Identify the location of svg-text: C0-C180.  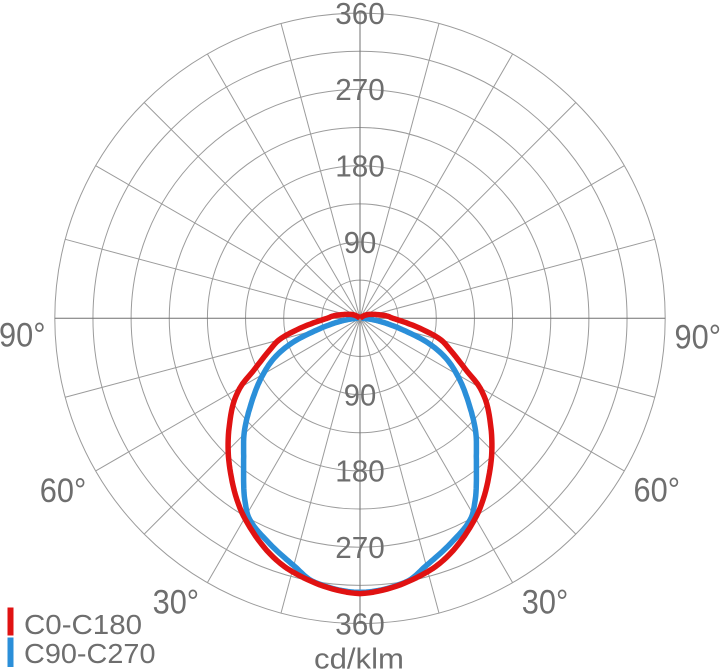
(83, 624).